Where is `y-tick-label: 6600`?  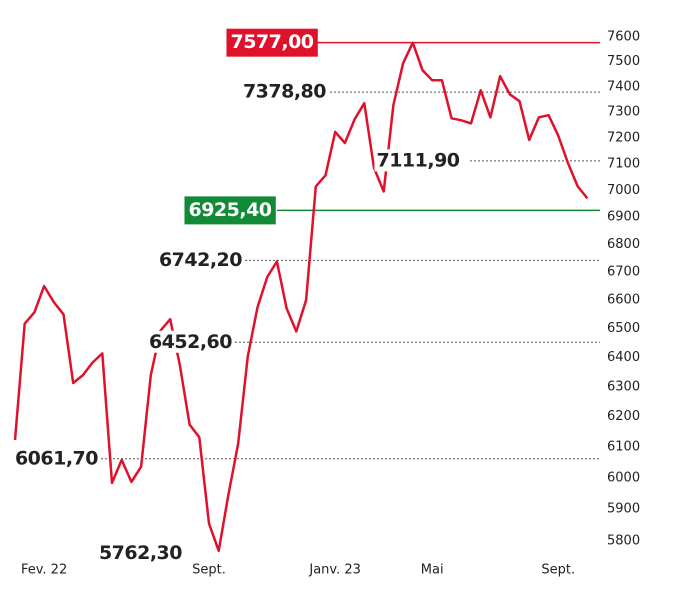
y-tick-label: 6600 is located at coordinates (623, 300).